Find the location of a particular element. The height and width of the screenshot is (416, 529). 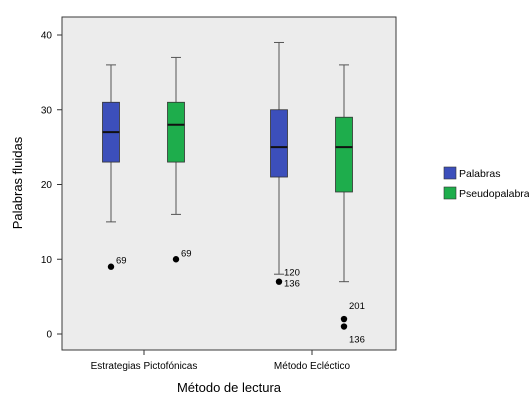

y-tick-label: 0 is located at coordinates (49, 335).